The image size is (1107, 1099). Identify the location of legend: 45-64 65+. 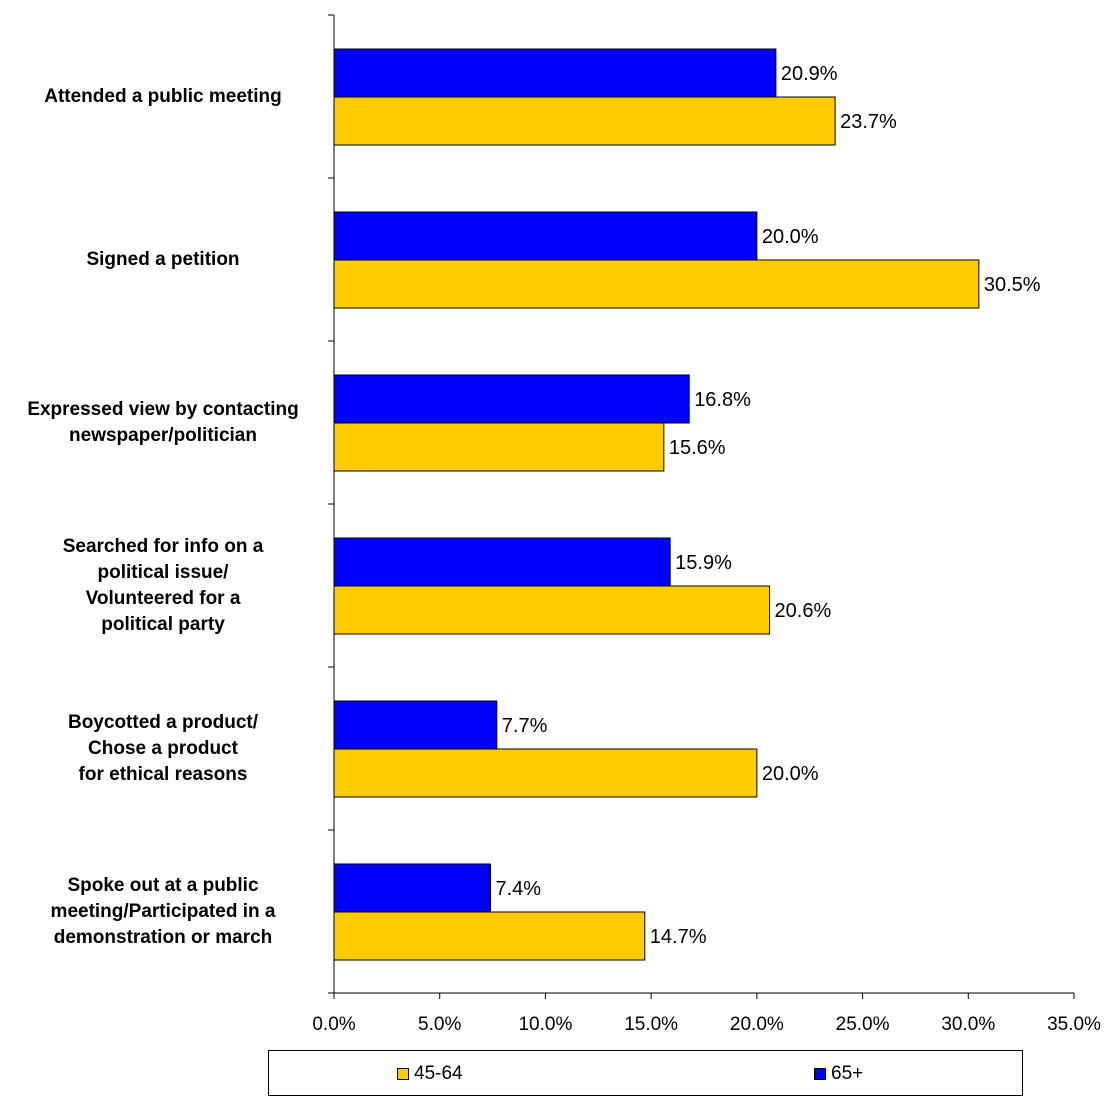
(645, 1073).